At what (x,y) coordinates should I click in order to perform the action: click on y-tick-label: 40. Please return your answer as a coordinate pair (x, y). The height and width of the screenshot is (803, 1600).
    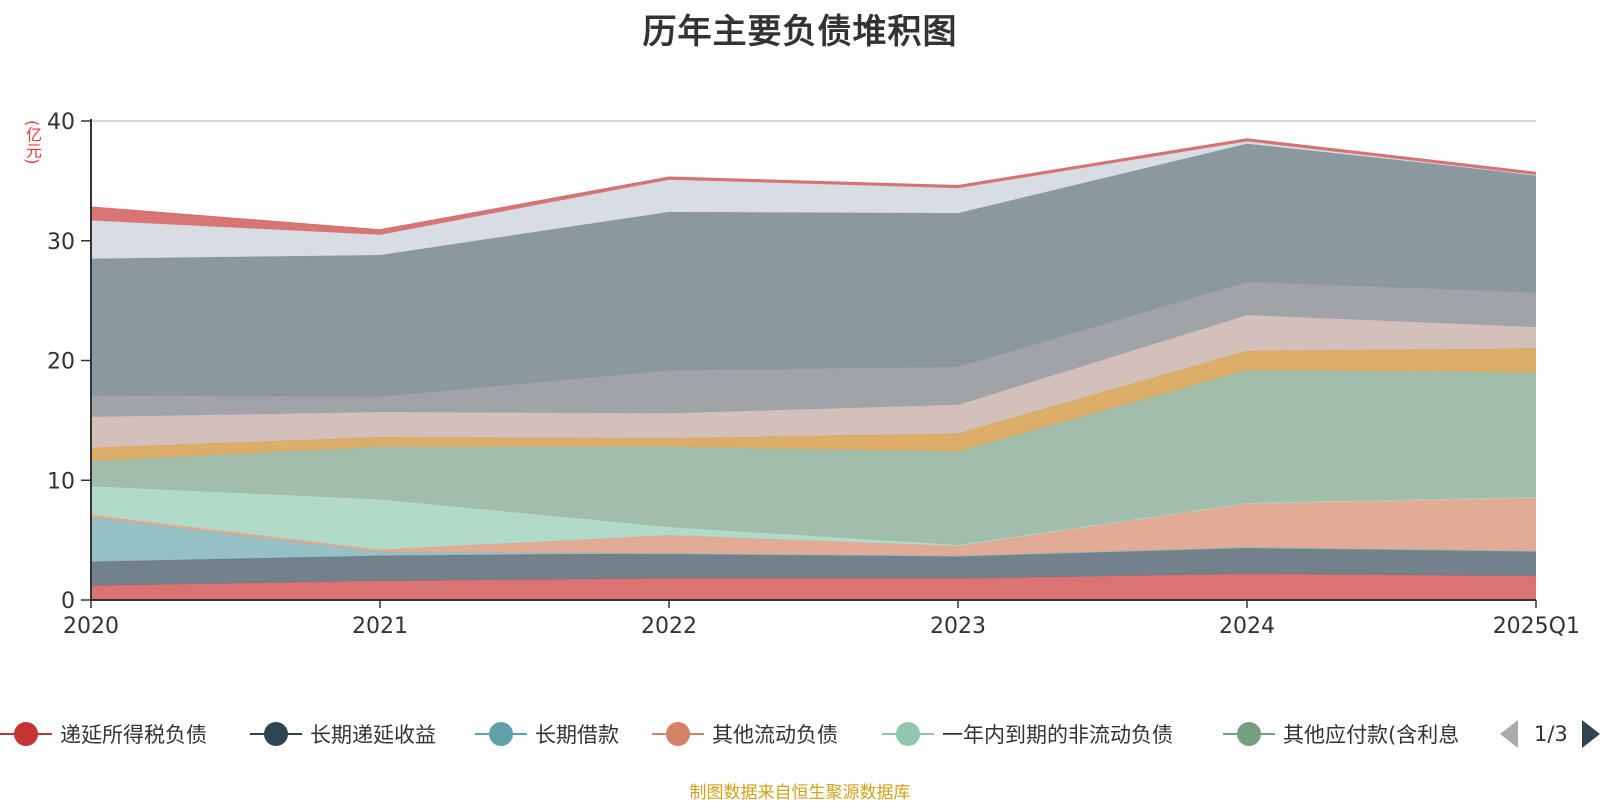
    Looking at the image, I should click on (61, 122).